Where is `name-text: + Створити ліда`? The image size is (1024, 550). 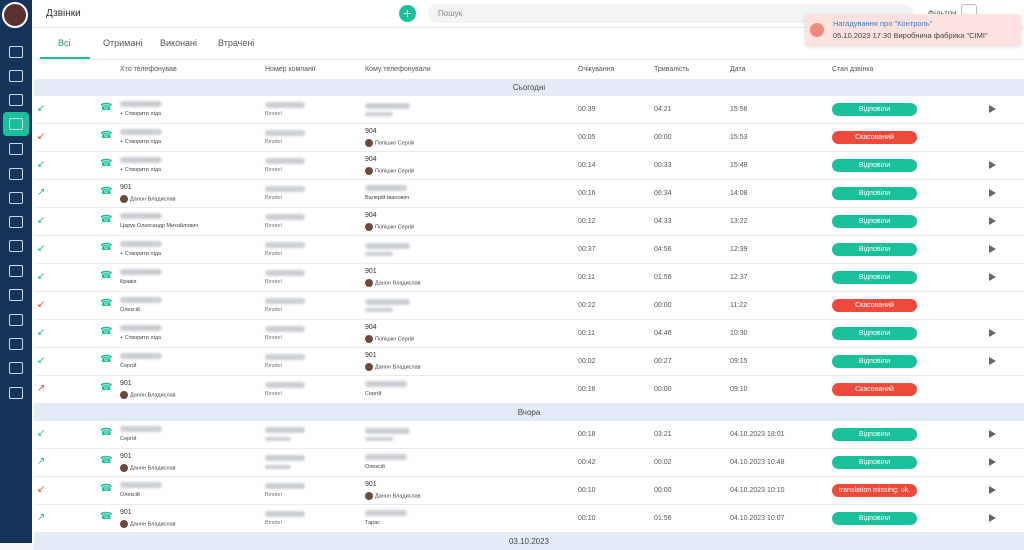
name-text: + Створити ліда is located at coordinates (141, 254).